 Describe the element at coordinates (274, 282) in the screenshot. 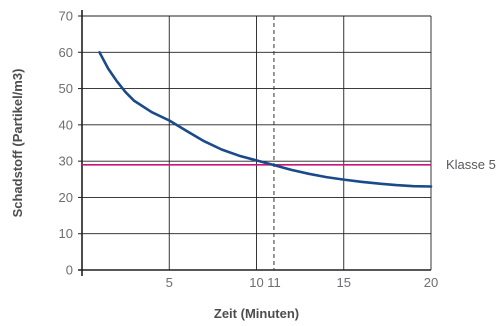

I see `x-tick-label-11: 11` at that location.